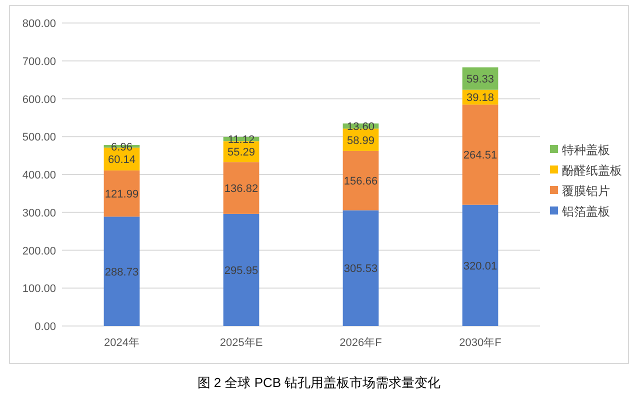  What do you see at coordinates (39, 62) in the screenshot?
I see `y-tick-label: 700.00` at bounding box center [39, 62].